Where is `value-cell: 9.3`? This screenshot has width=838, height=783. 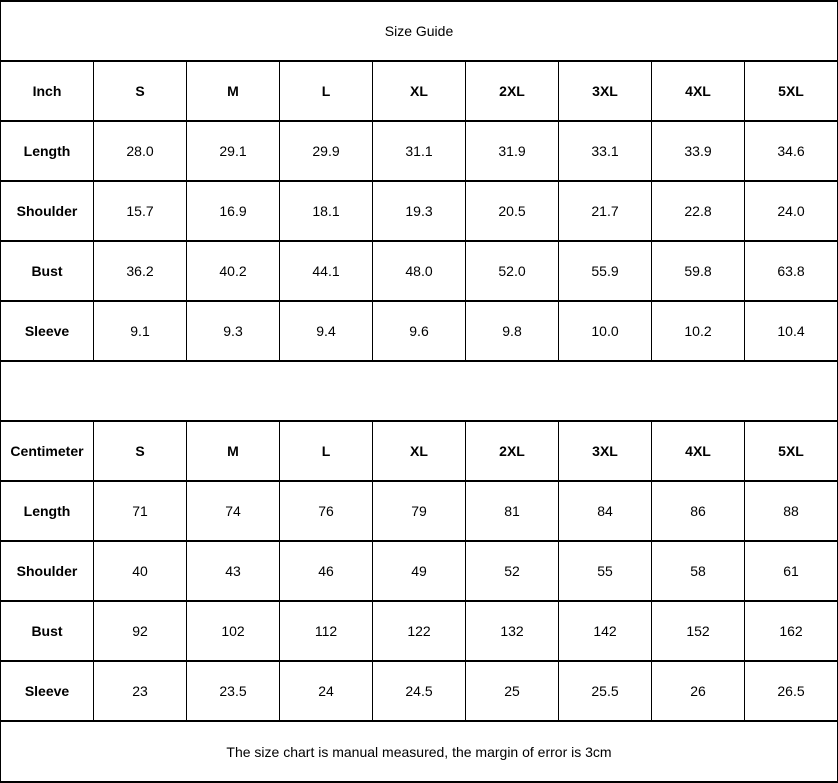
value-cell: 9.3 is located at coordinates (233, 331).